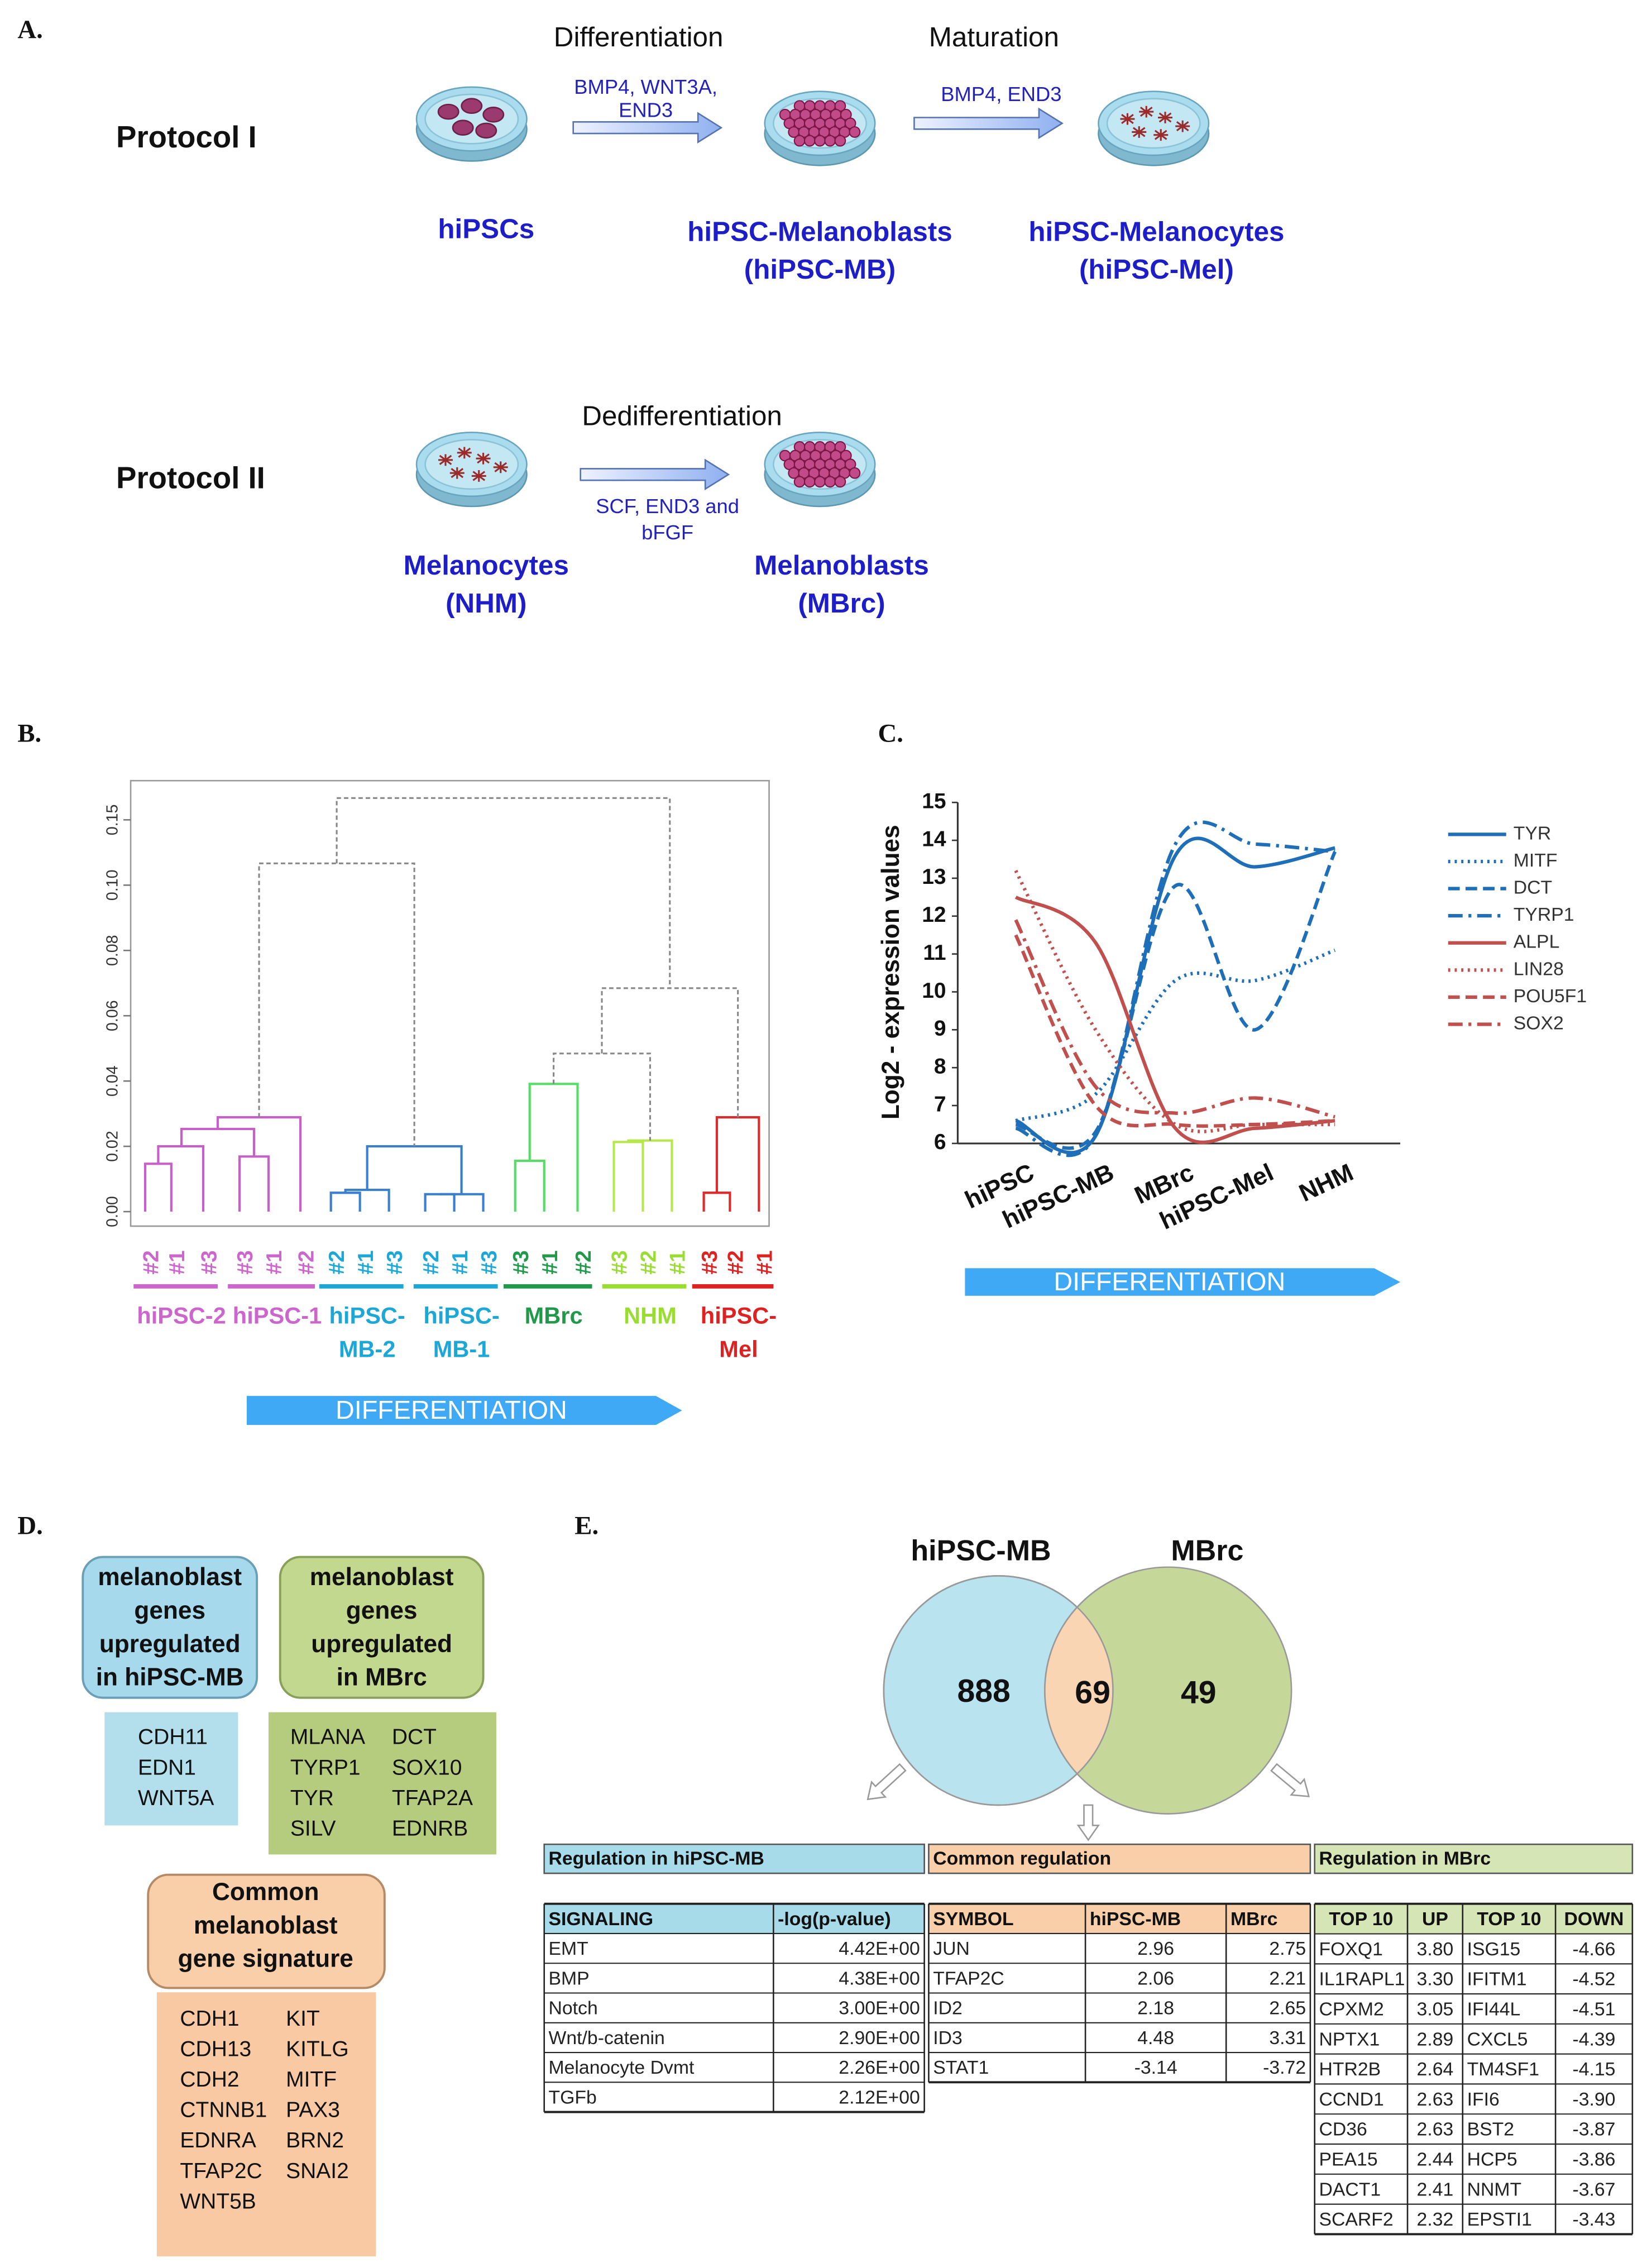  What do you see at coordinates (112, 950) in the screenshot?
I see `axis-label: 0.08` at bounding box center [112, 950].